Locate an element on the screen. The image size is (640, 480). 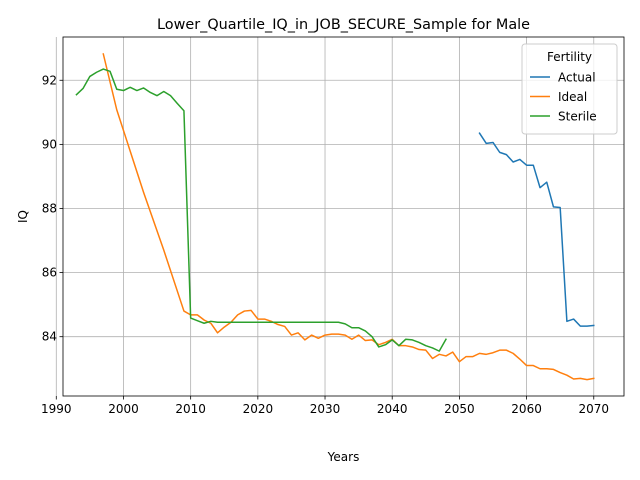
y-axis-label: IQ is located at coordinates (23, 216).